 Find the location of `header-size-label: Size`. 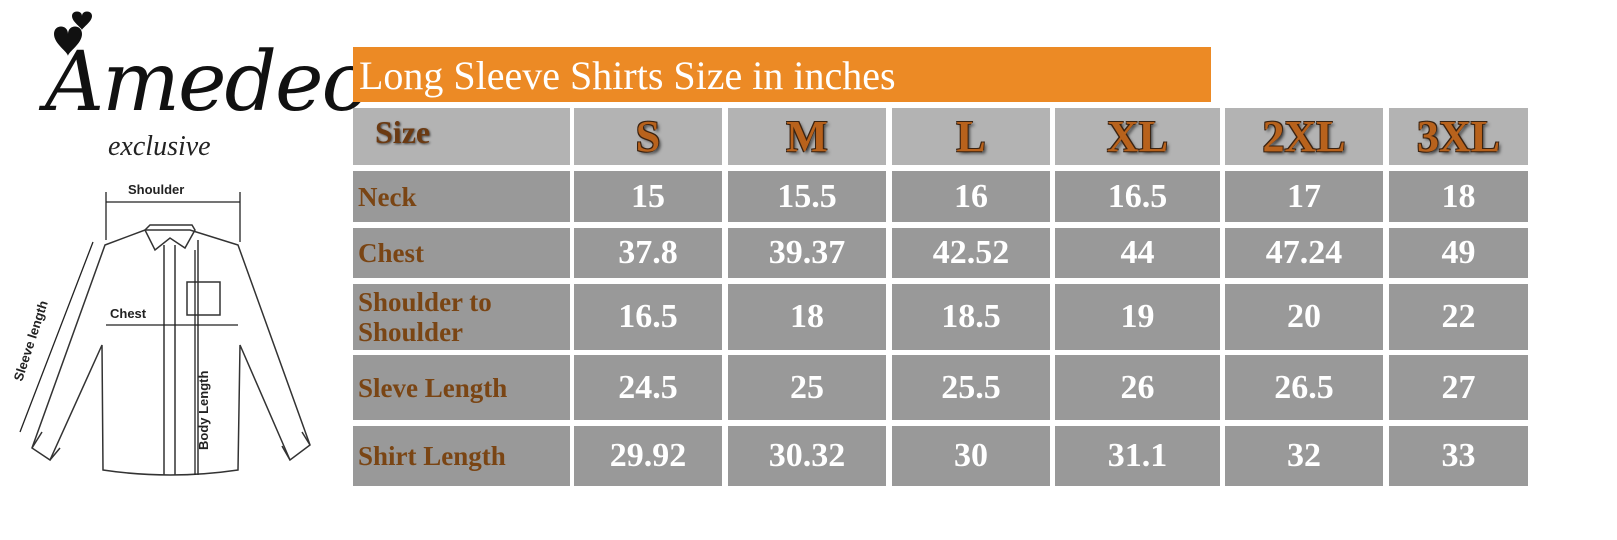

header-size-label: Size is located at coordinates (461, 136).